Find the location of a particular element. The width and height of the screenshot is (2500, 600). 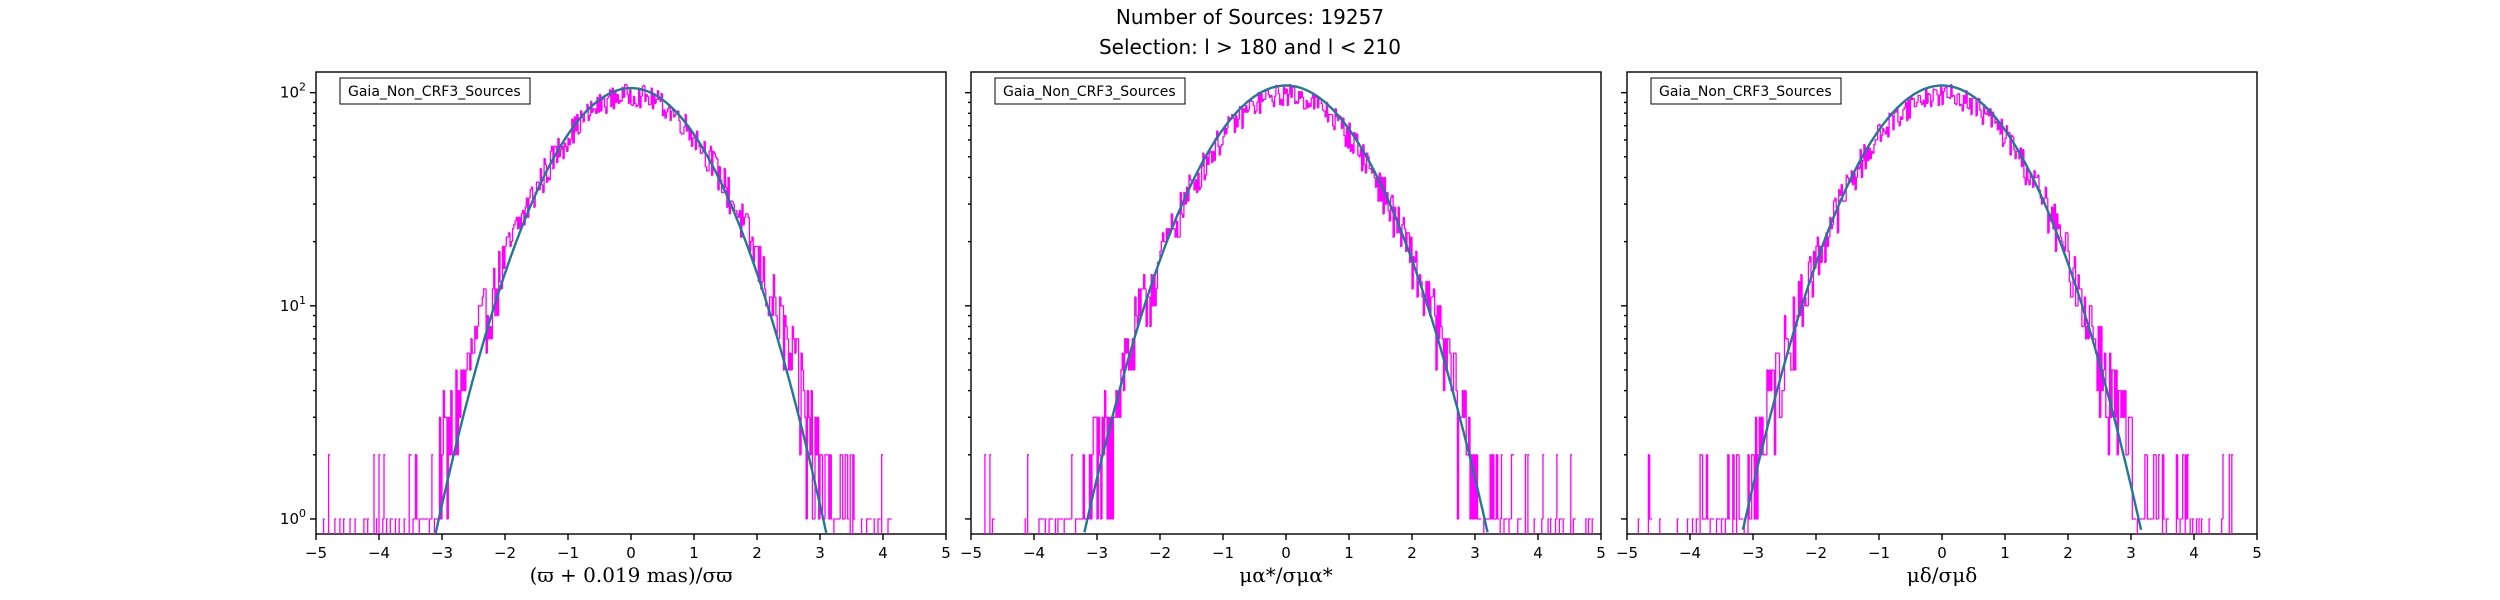

figure-subtitle: Selection: l > 180 and l < 210 is located at coordinates (1250, 47).